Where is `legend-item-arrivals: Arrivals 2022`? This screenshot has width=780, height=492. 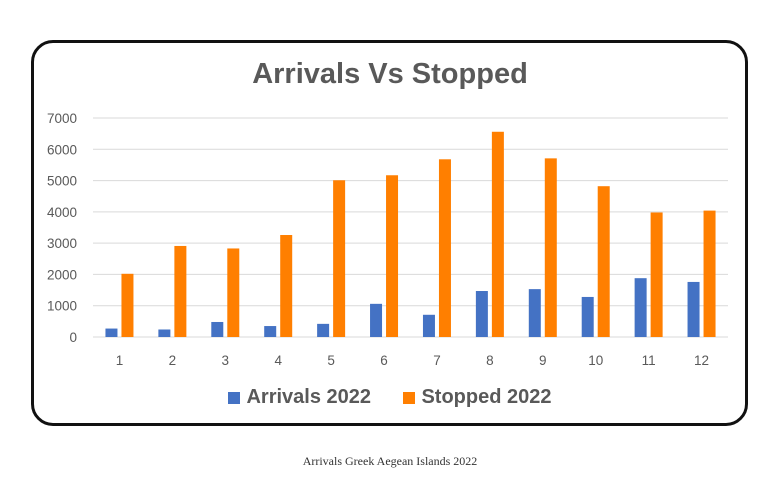
legend-item-arrivals: Arrivals 2022 is located at coordinates (299, 397).